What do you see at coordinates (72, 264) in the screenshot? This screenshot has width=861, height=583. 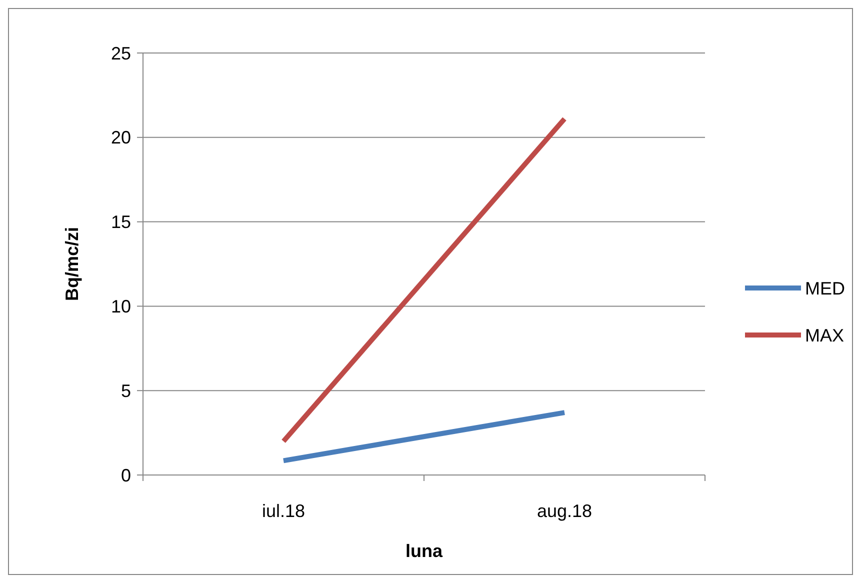 I see `y-axis-title: Bq/mc/zi` at bounding box center [72, 264].